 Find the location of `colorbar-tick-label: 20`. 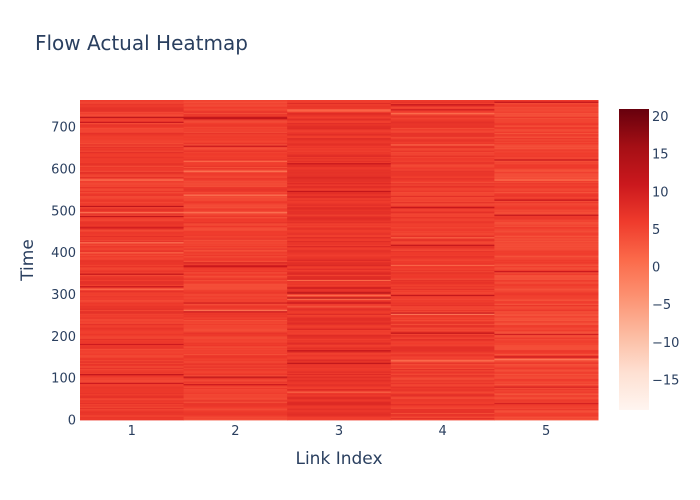

colorbar-tick-label: 20 is located at coordinates (660, 117).